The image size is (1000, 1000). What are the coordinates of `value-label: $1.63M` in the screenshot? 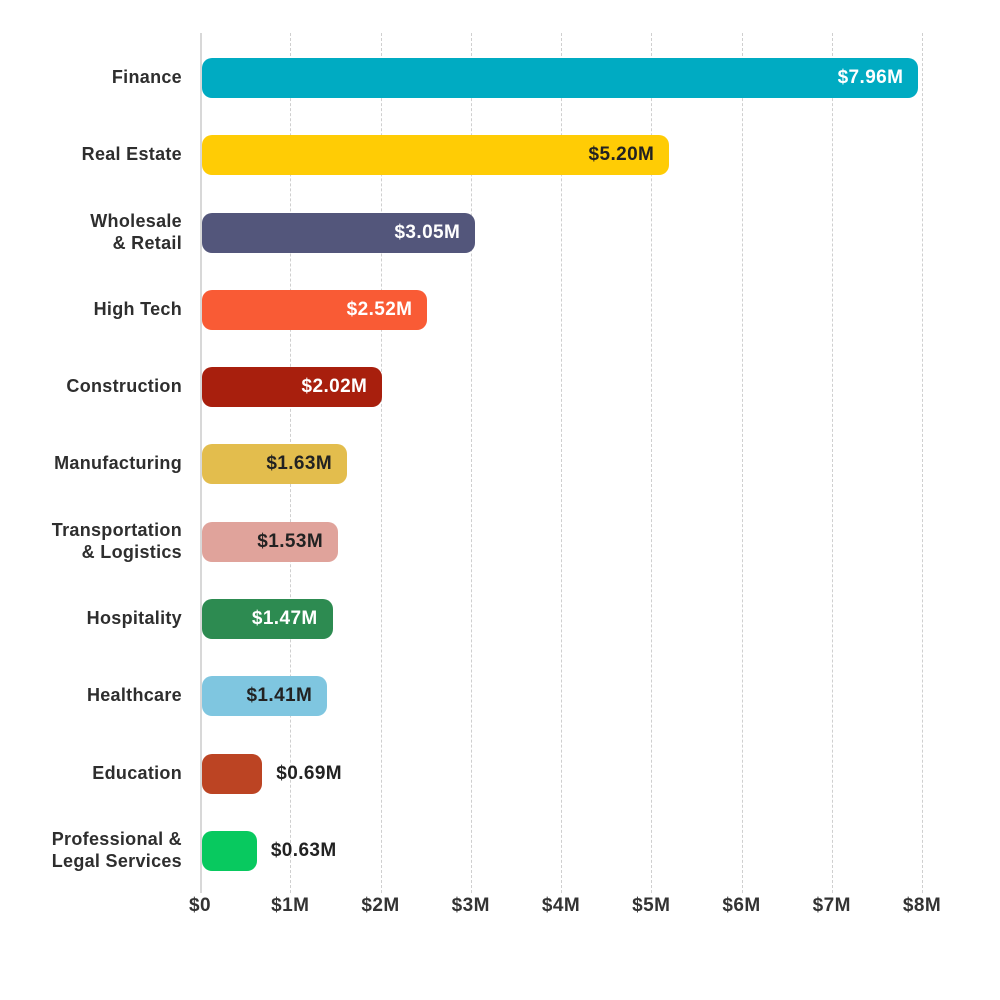 It's located at (299, 464).